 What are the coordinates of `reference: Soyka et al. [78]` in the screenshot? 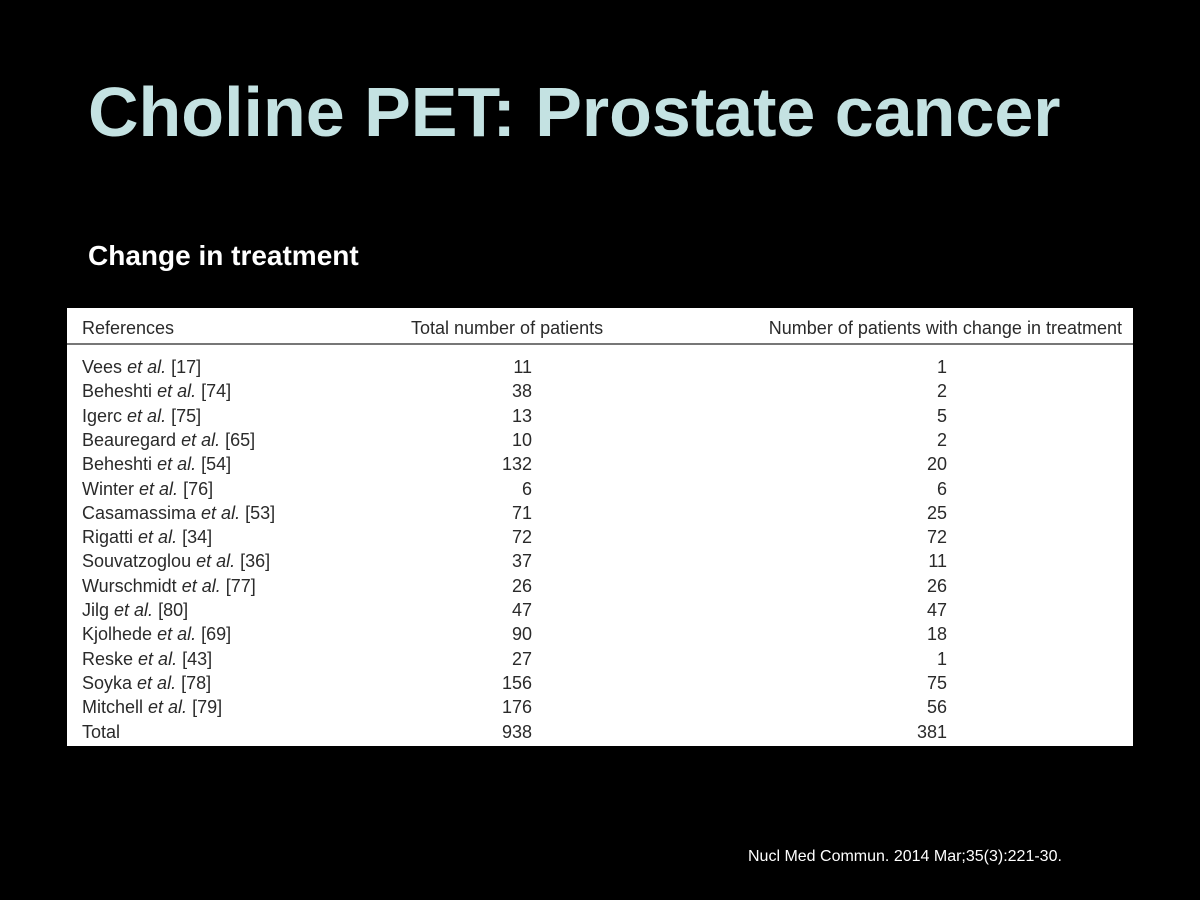 It's located at (146, 683).